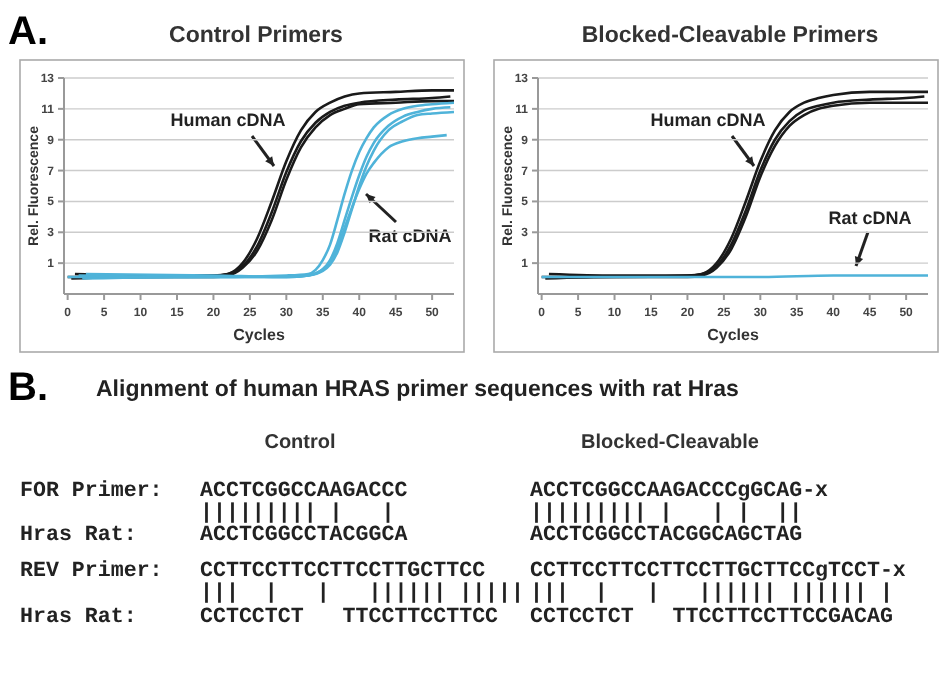 This screenshot has height=678, width=948. I want to click on text: FOR Primer:, so click(91, 492).